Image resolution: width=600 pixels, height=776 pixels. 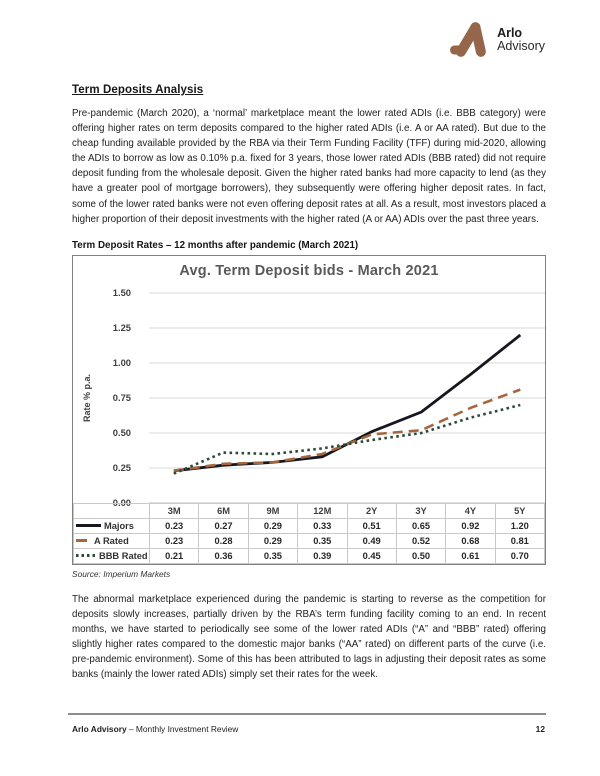 I want to click on chart-title: Avg. Term Deposit bids - March 2021, so click(x=309, y=270).